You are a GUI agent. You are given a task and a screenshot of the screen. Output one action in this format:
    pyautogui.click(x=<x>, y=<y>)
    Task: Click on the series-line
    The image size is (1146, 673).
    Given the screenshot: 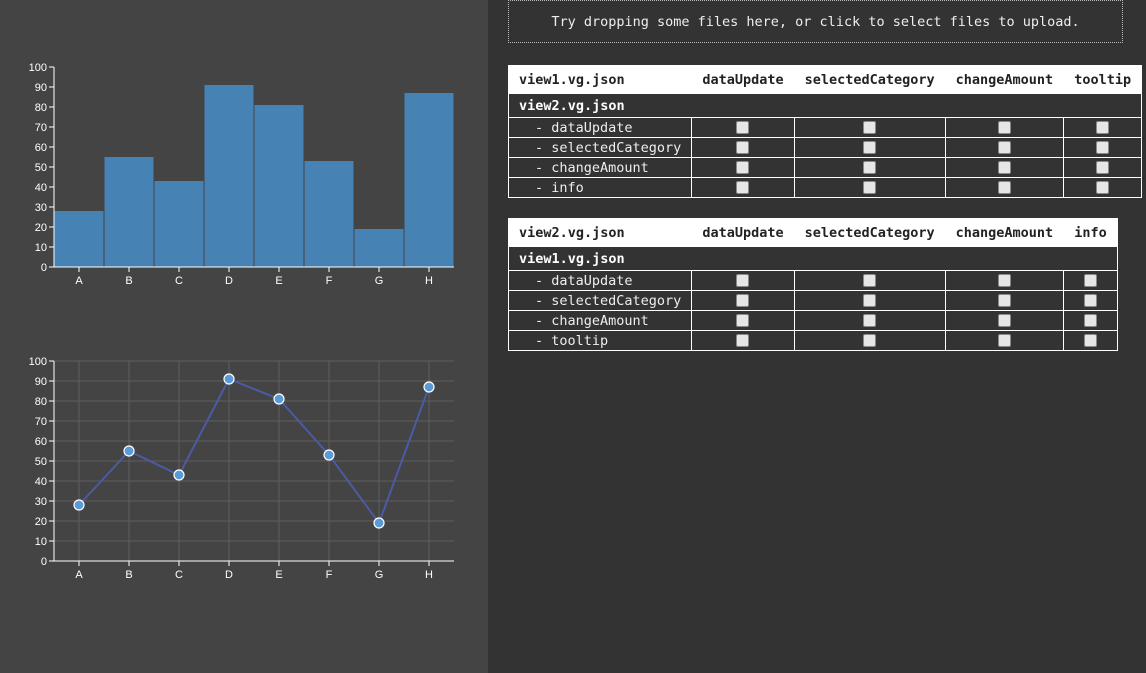 What is the action you would take?
    pyautogui.click(x=254, y=451)
    